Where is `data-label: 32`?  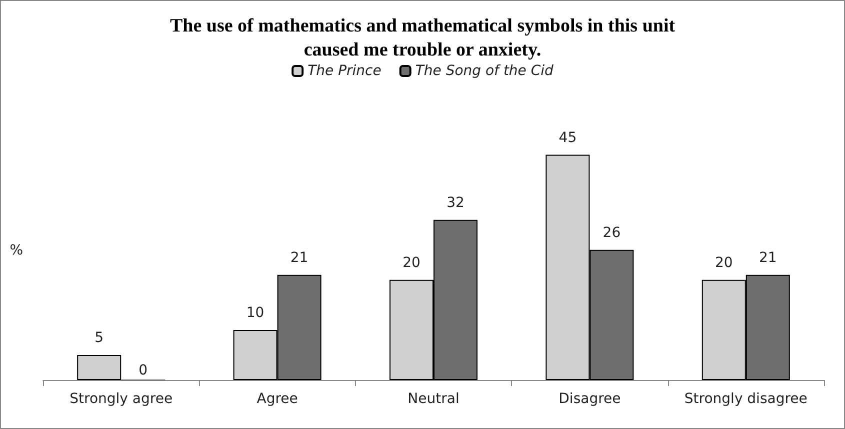 data-label: 32 is located at coordinates (455, 202).